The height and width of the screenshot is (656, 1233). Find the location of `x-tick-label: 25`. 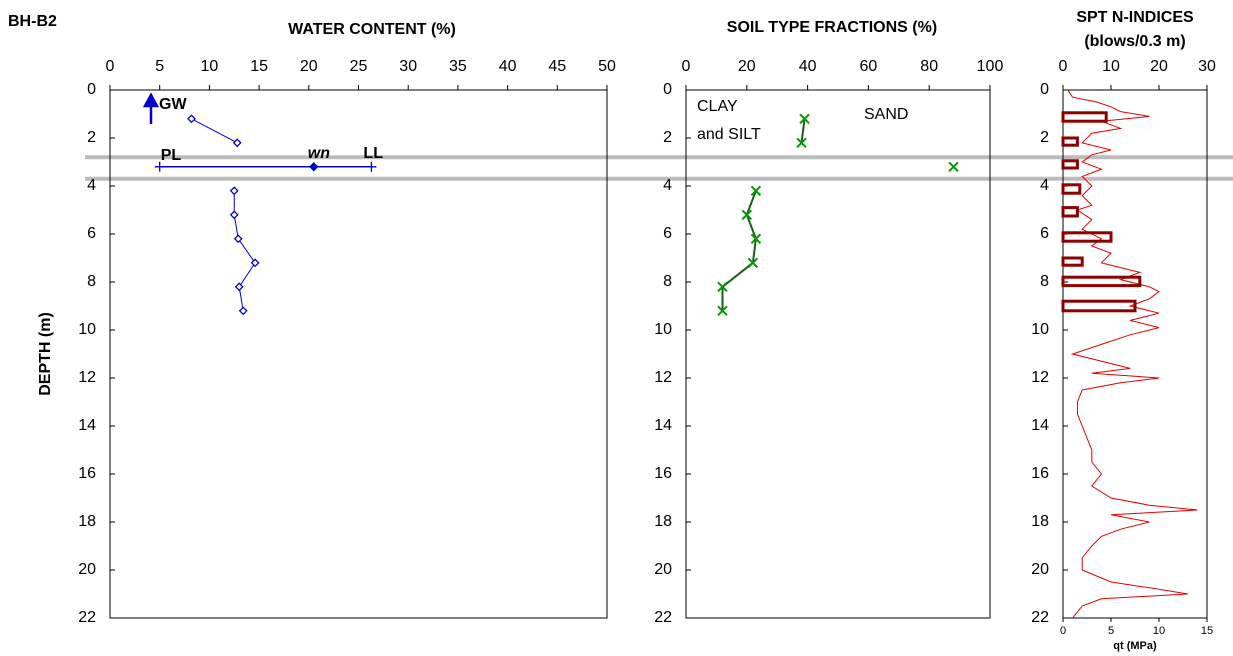

x-tick-label: 25 is located at coordinates (359, 66).